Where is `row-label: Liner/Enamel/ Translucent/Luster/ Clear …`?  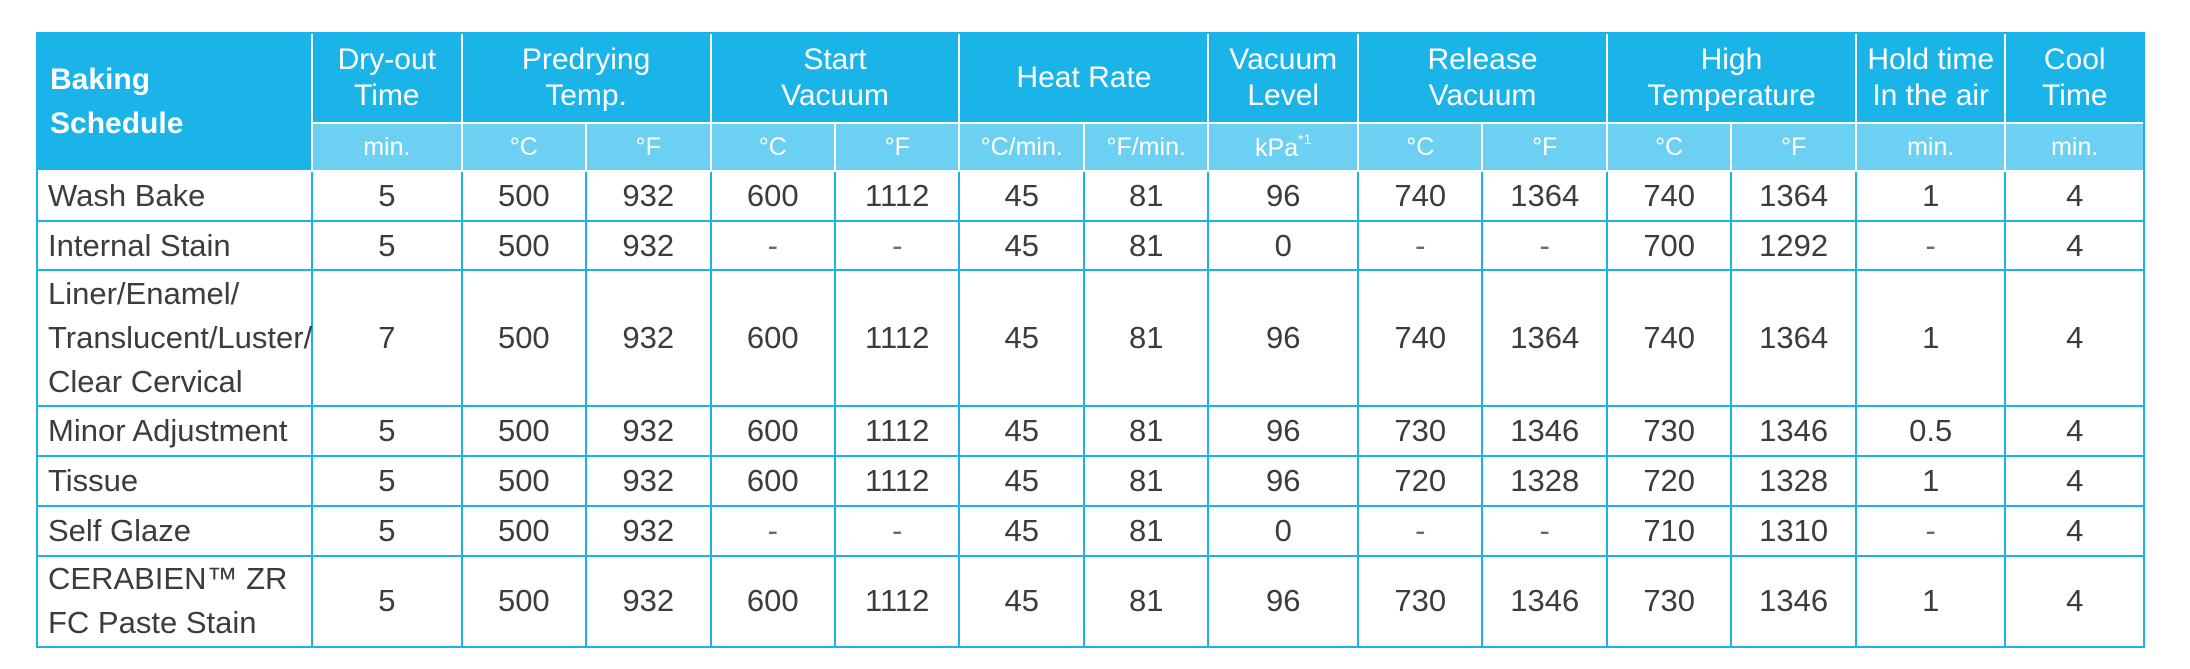
row-label: Liner/Enamel/ Translucent/Luster/ Clear … is located at coordinates (174, 338).